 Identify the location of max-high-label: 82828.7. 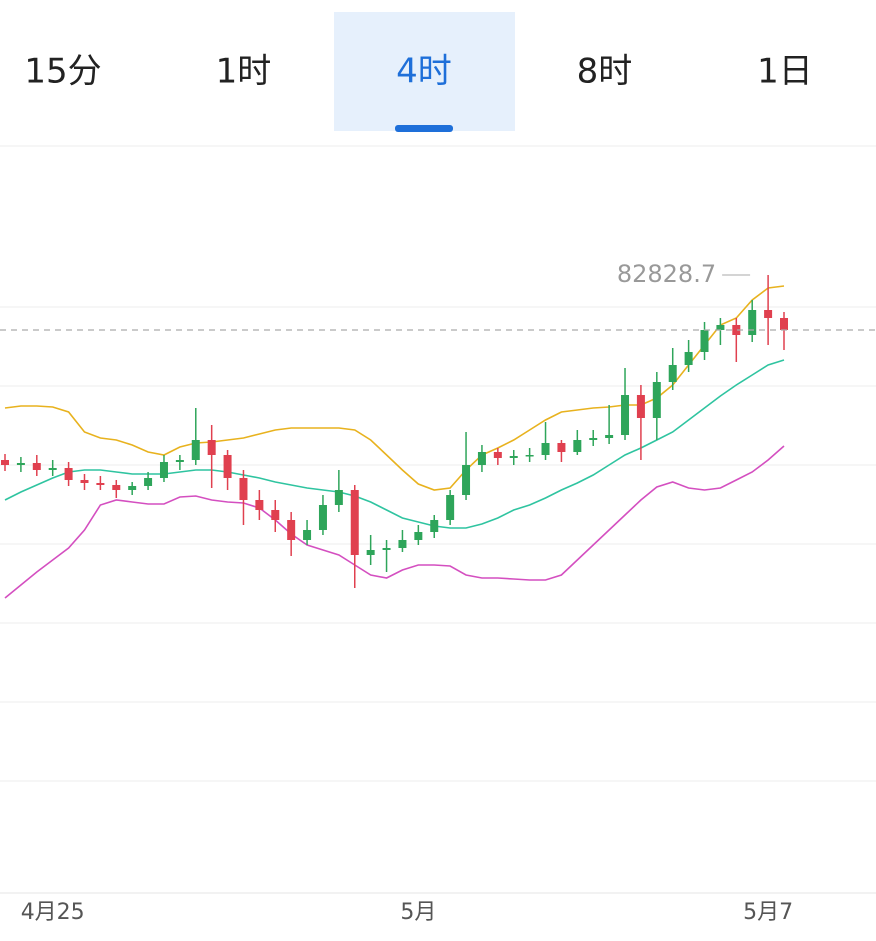
(666, 274).